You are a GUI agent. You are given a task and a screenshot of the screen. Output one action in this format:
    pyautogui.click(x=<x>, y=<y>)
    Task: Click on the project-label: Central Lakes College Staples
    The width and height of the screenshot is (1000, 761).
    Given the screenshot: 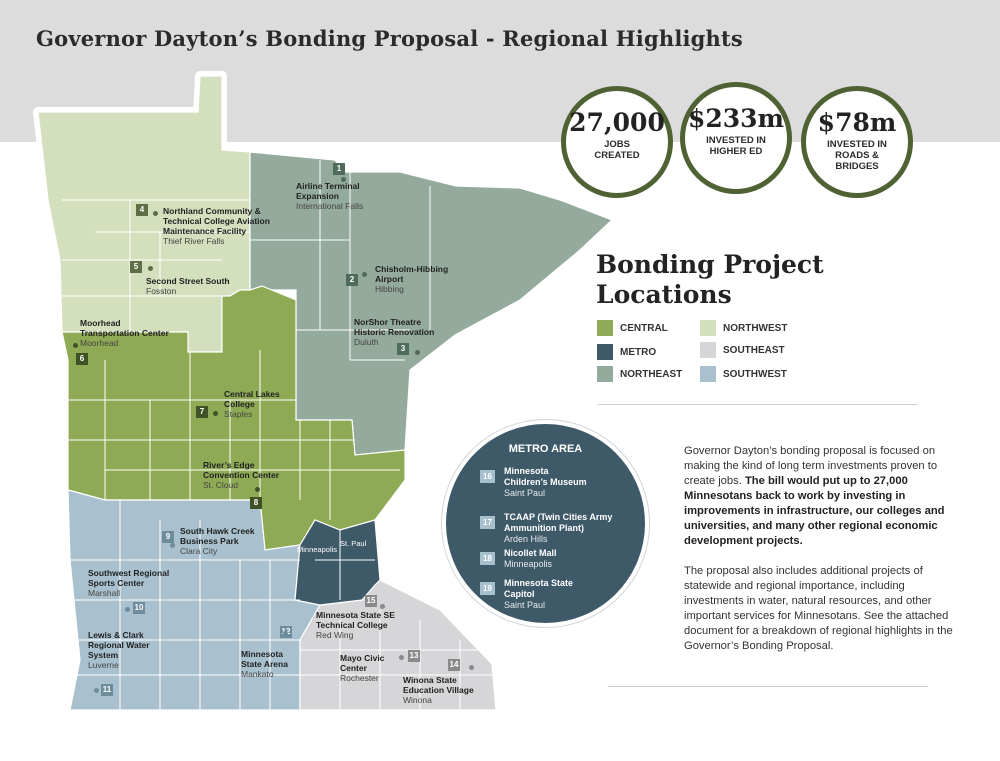 What is the action you would take?
    pyautogui.click(x=252, y=404)
    